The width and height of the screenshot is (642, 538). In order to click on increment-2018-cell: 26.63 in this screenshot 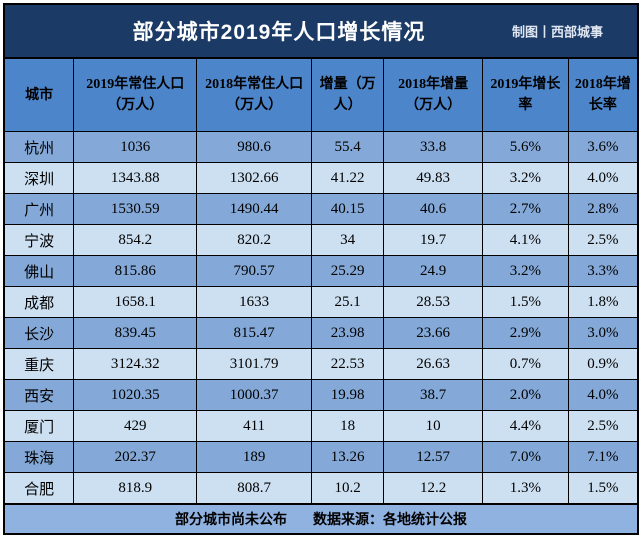, I will do `click(433, 364)`.